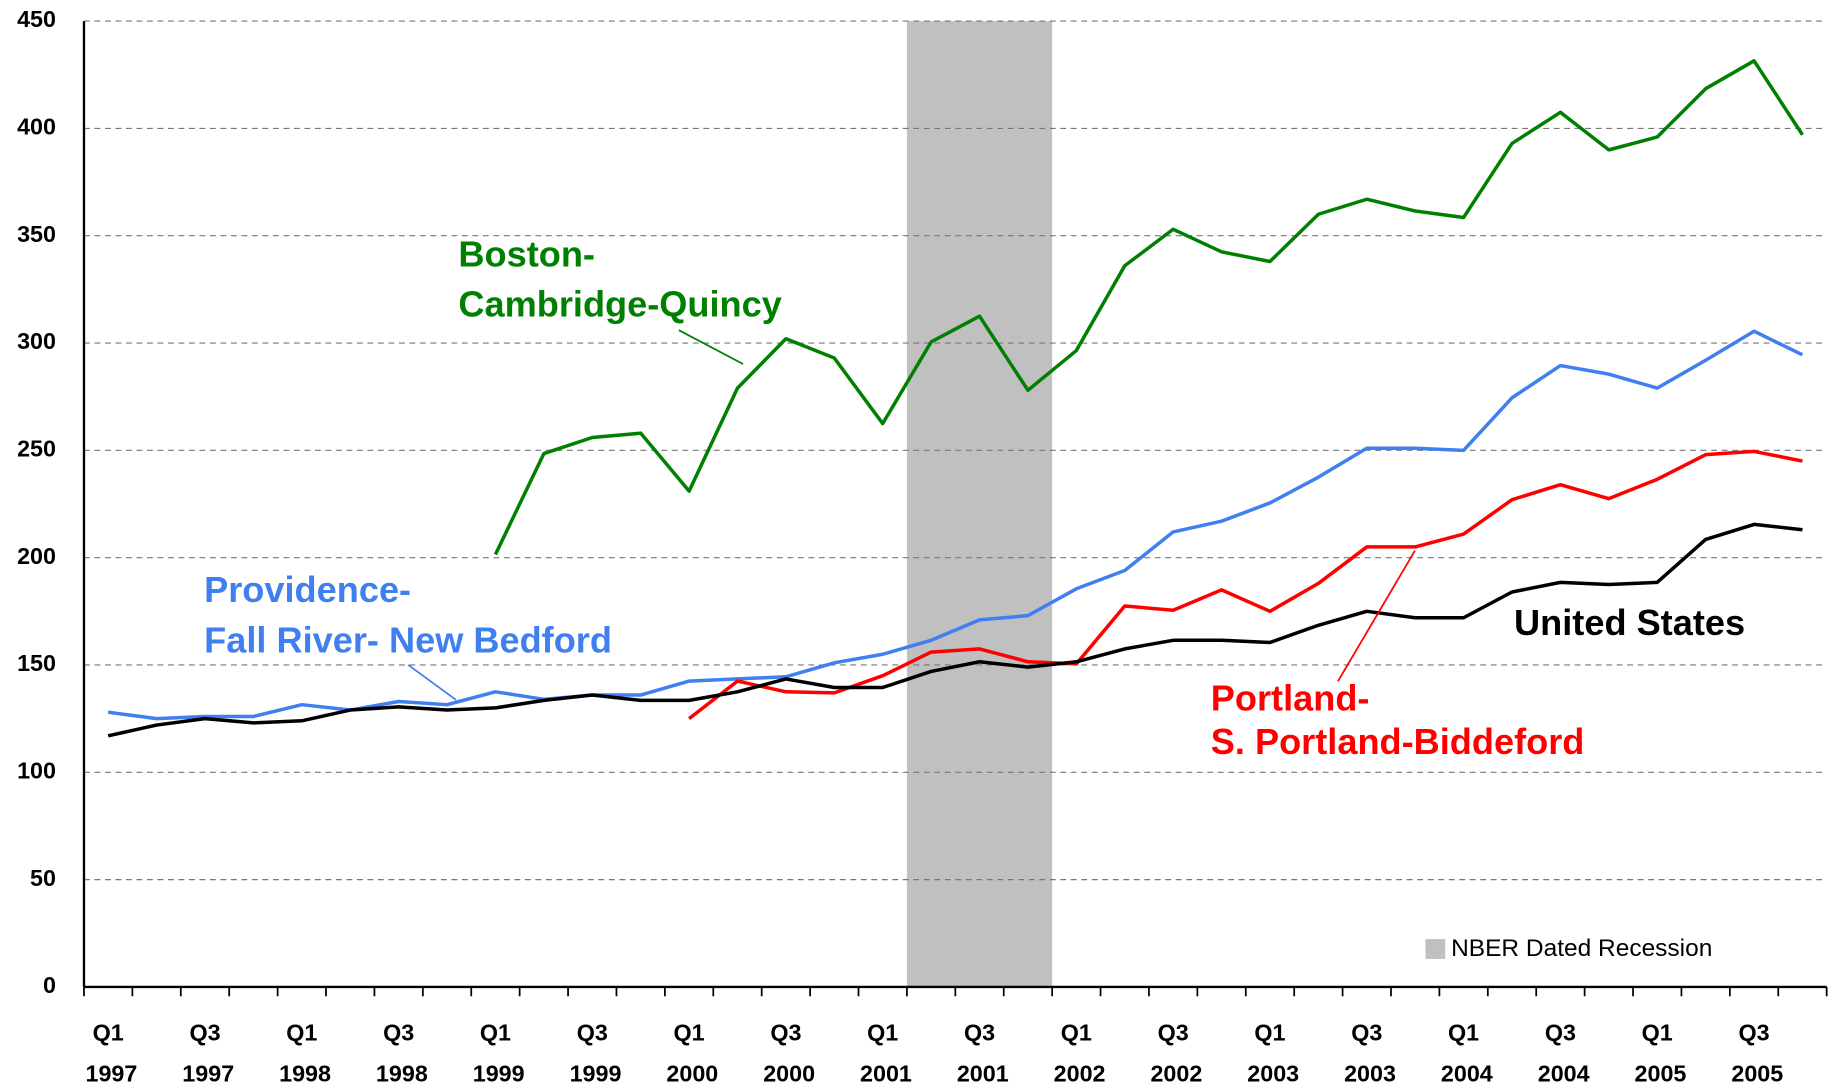 The width and height of the screenshot is (1829, 1092). Describe the element at coordinates (36, 127) in the screenshot. I see `y-tick-label: 400` at that location.